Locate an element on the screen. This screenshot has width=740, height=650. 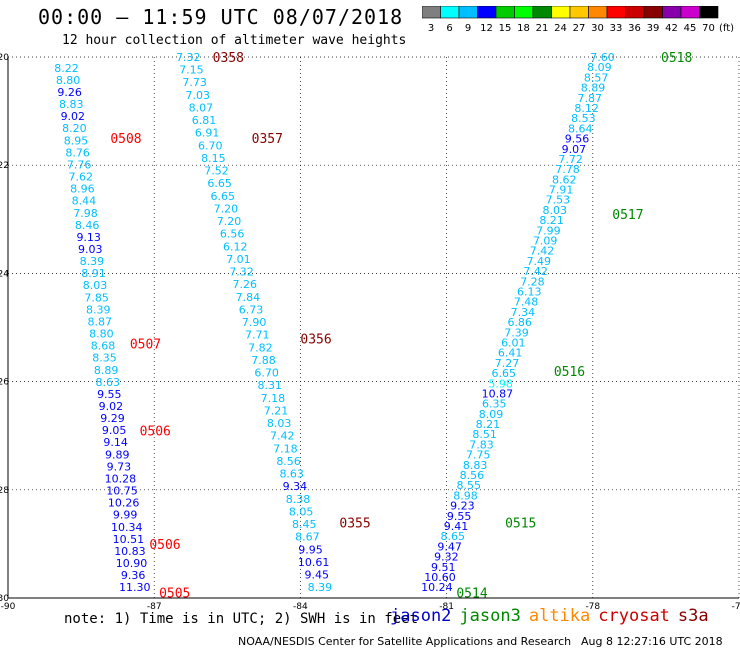
swh-value-jason3: 7.87 is located at coordinates (590, 98).